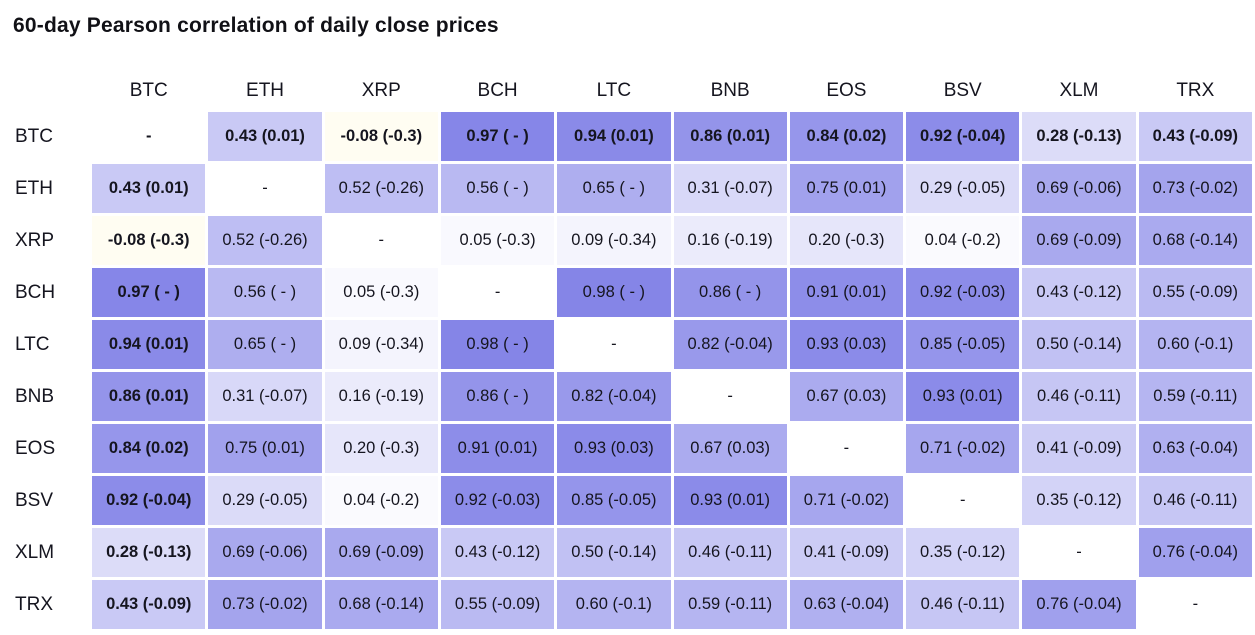  Describe the element at coordinates (149, 240) in the screenshot. I see `cell-xrp-btc: -0.08 (-0.3)` at that location.